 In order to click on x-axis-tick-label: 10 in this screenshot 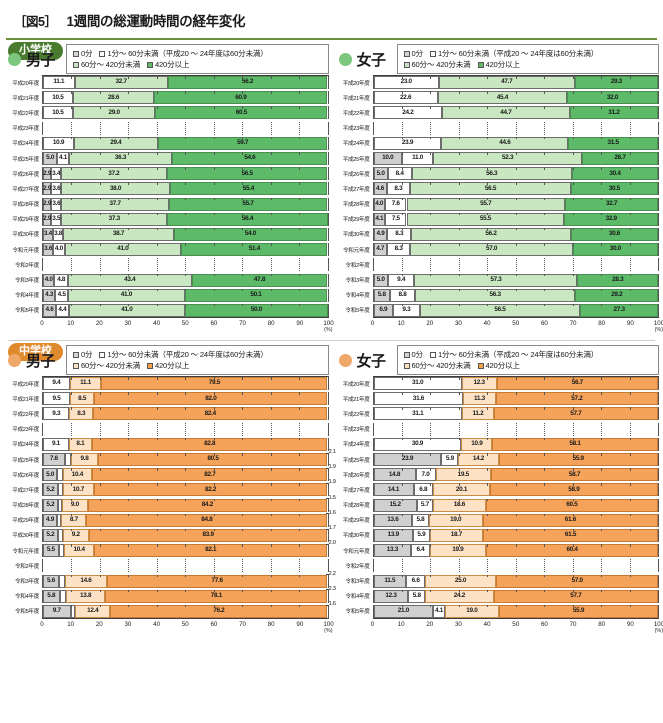, I will do `click(71, 323)`.